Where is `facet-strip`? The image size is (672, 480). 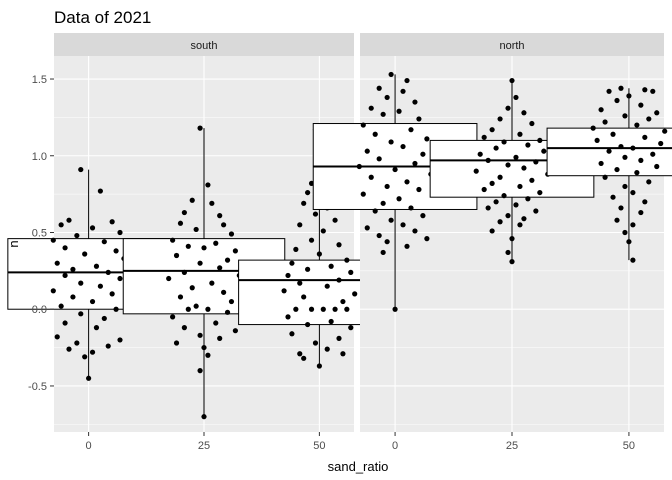 facet-strip is located at coordinates (204, 44).